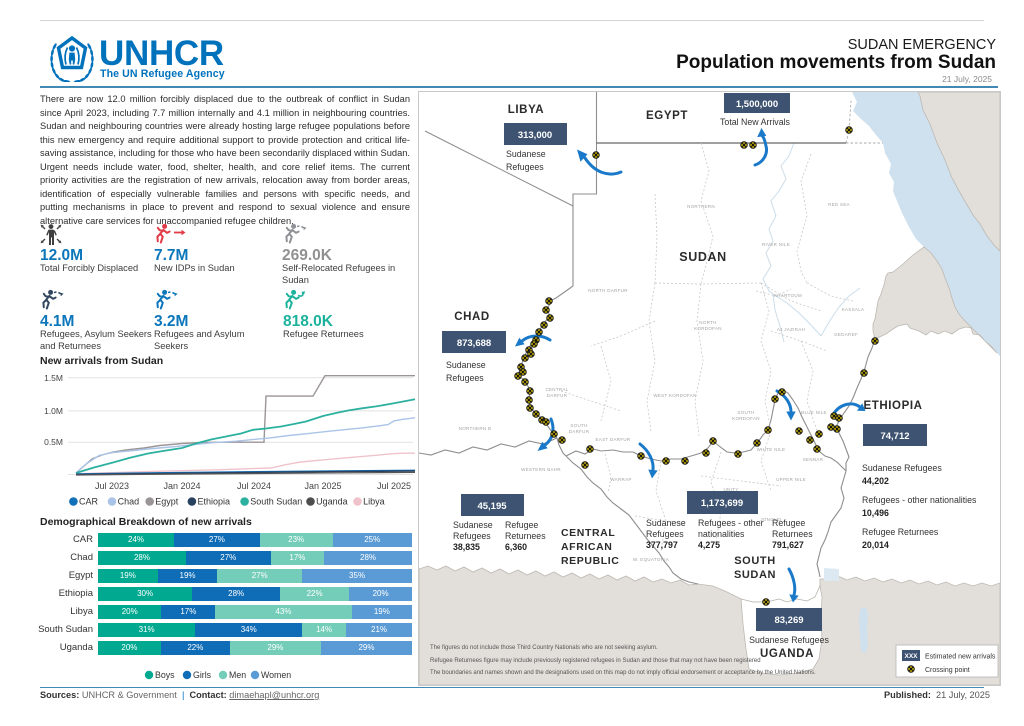  I want to click on svg-text: 313,000, so click(535, 135).